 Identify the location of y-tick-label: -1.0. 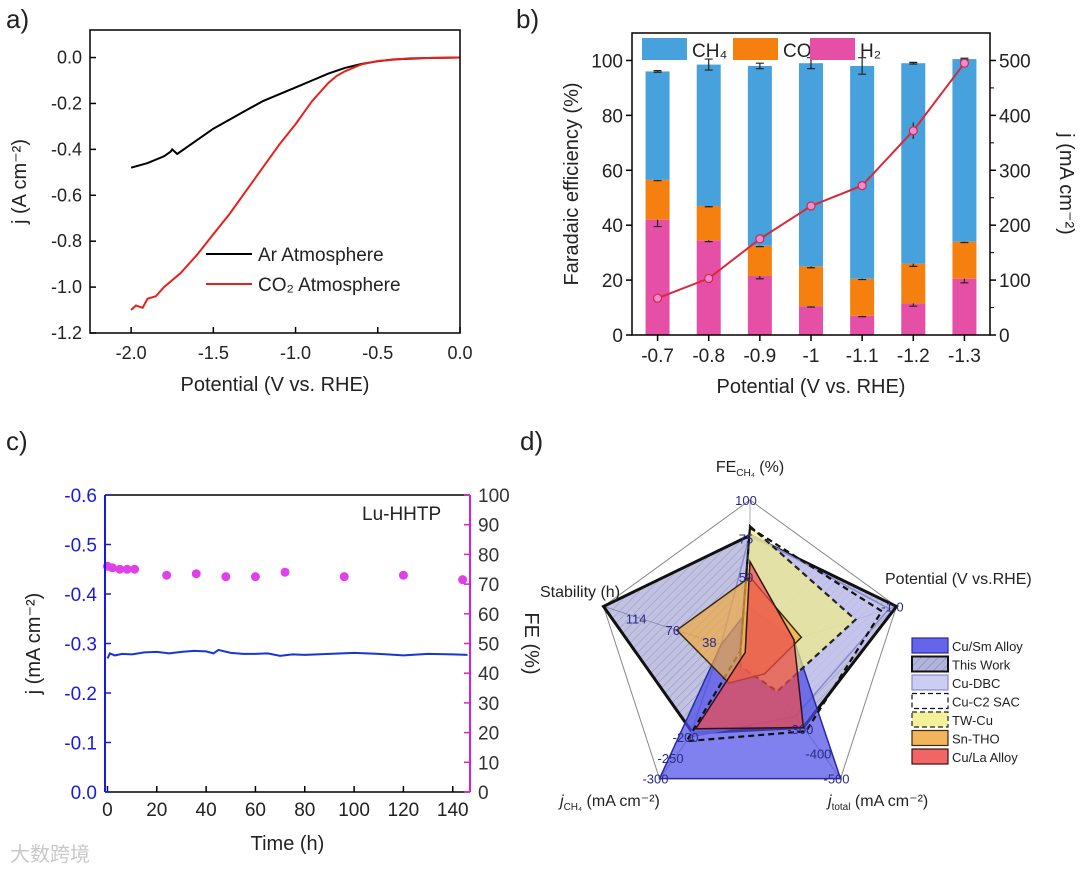
(66, 287).